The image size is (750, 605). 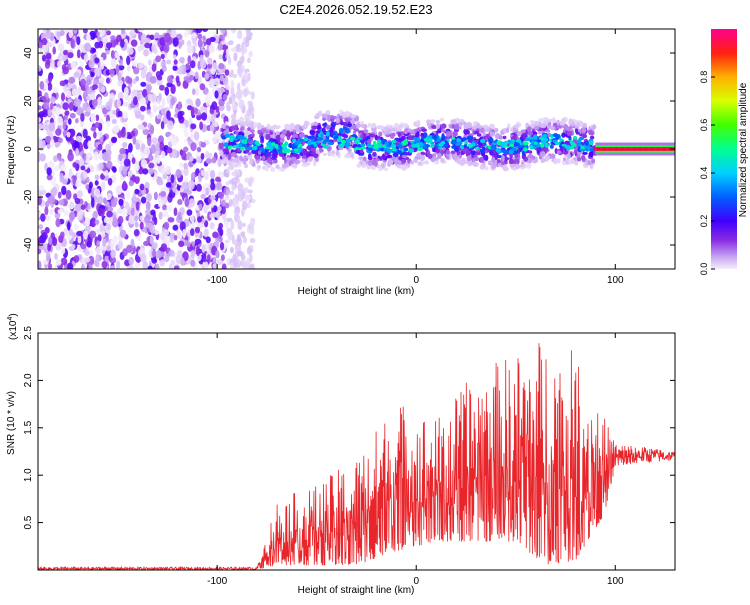 I want to click on colorbar-tick-label: 0.8, so click(x=704, y=77).